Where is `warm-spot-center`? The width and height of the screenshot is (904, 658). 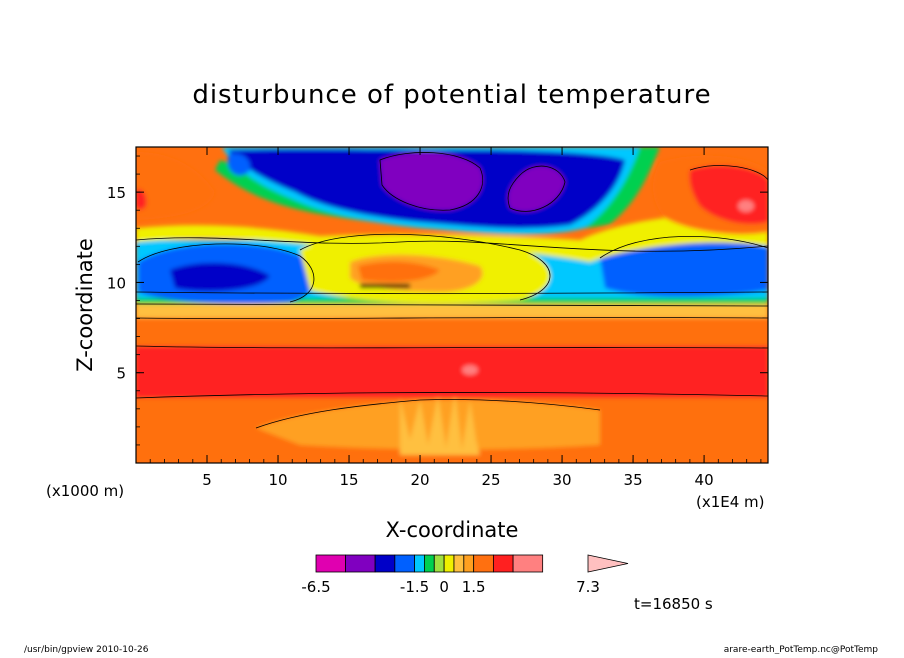 warm-spot-center is located at coordinates (470, 370).